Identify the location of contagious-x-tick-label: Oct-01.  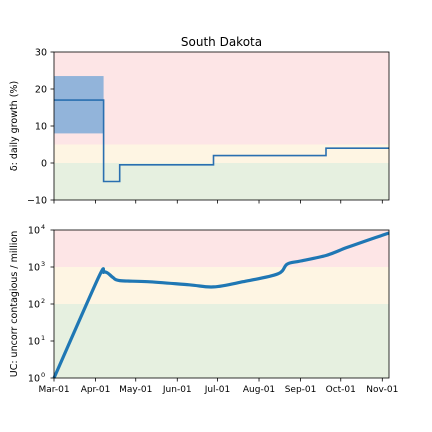
(341, 390).